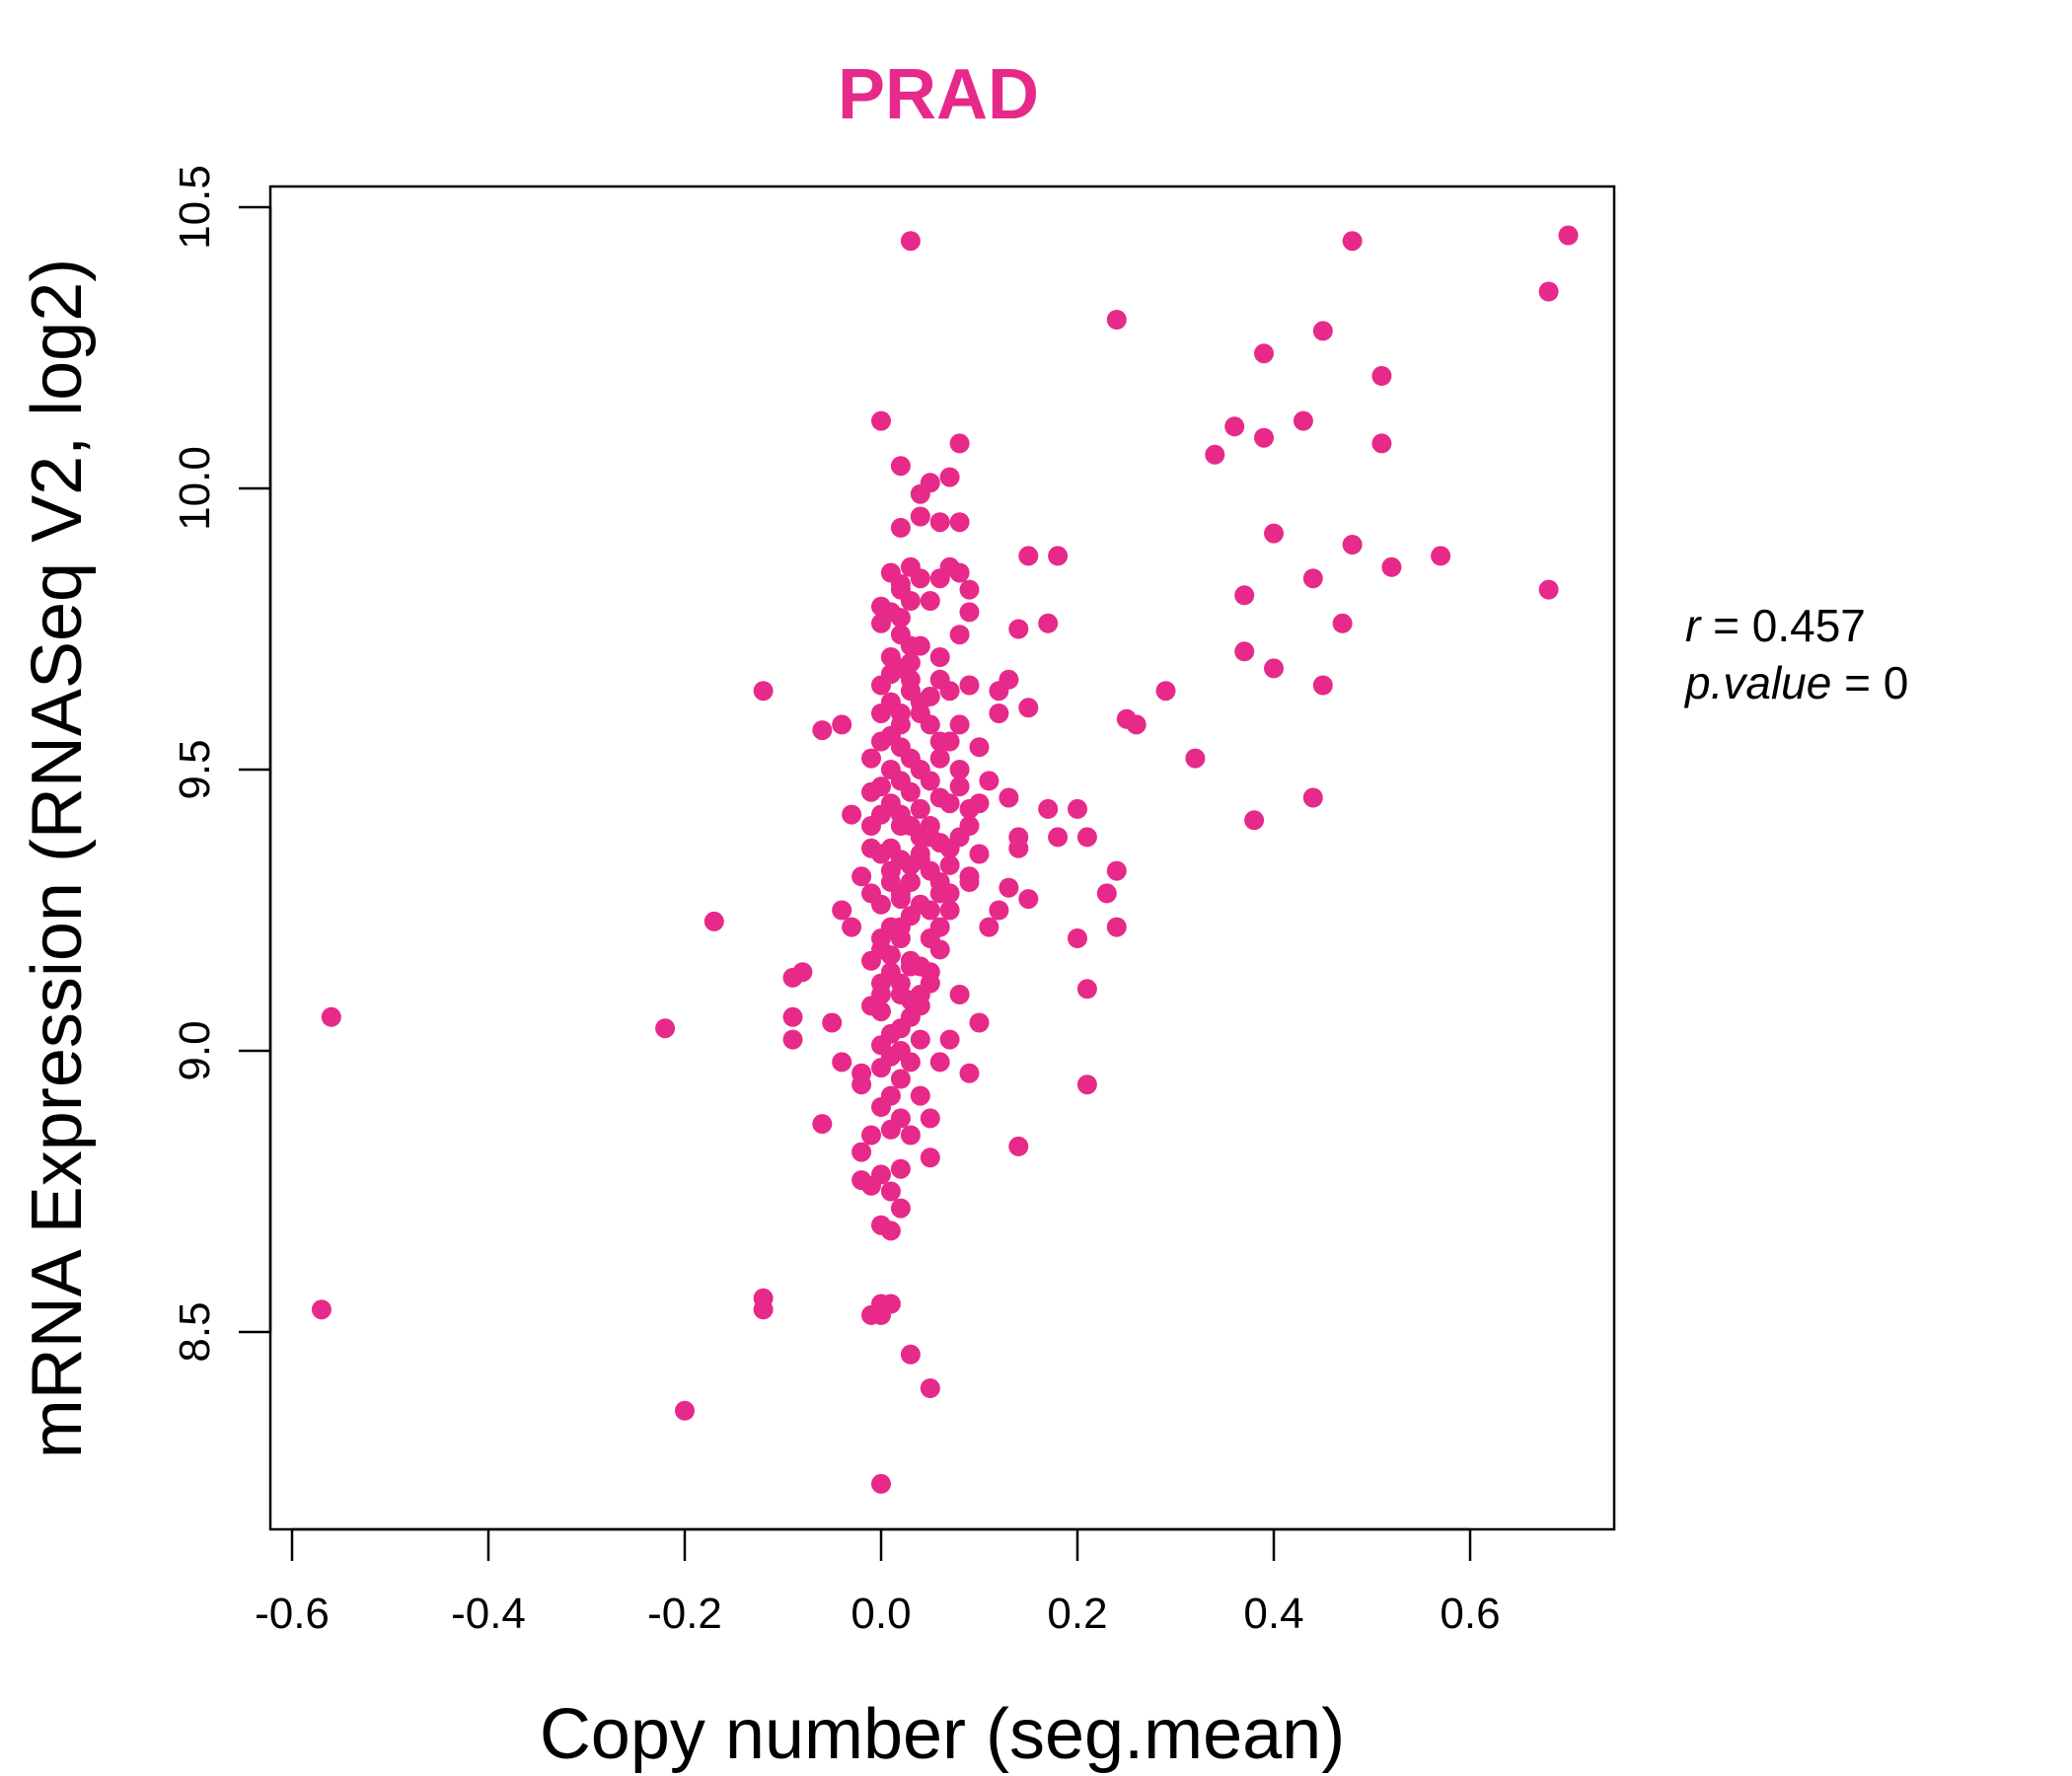 The image size is (2072, 1776). I want to click on y-axis: 8.5 9.0 9.5 10.0 10.5, so click(222, 764).